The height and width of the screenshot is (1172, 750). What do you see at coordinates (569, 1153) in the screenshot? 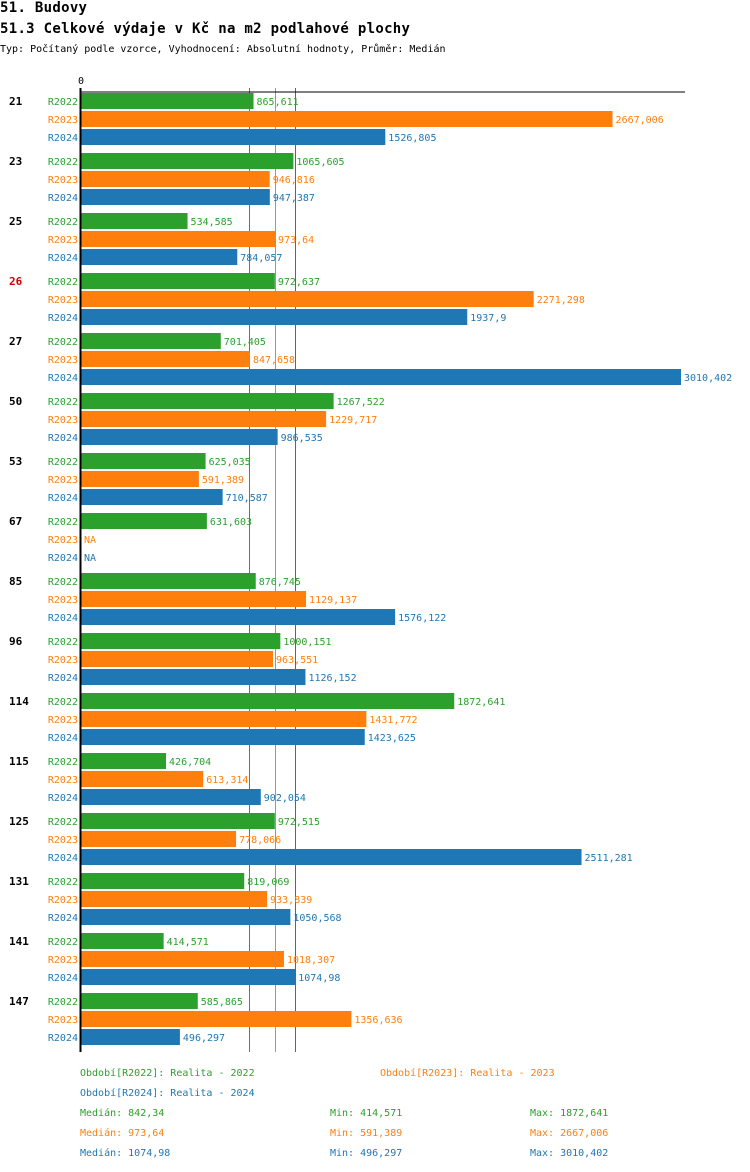
I see `max-r2024: Max: 3010,402` at bounding box center [569, 1153].